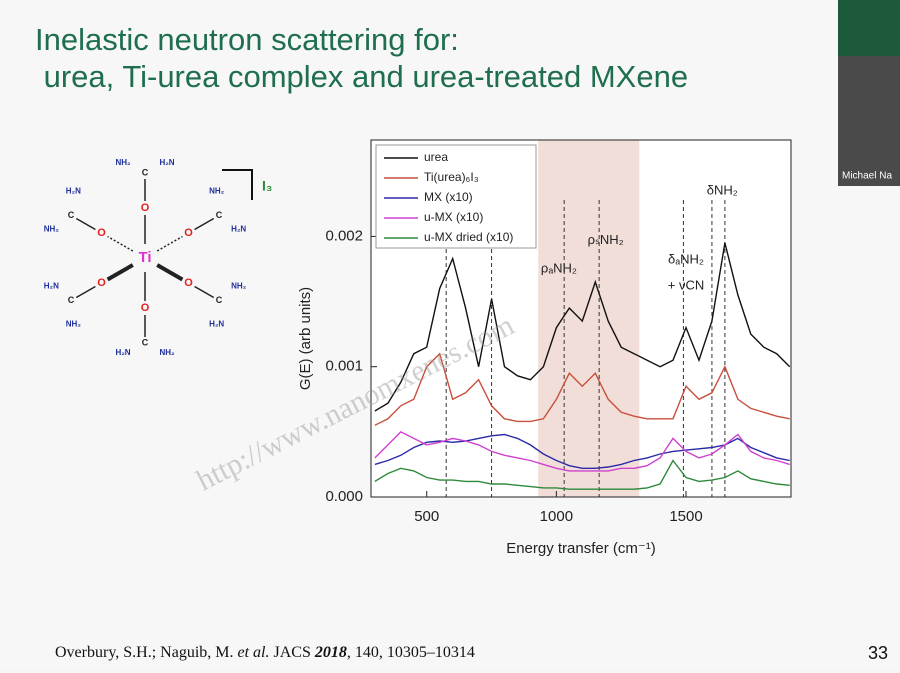 Image resolution: width=900 pixels, height=673 pixels. What do you see at coordinates (436, 157) in the screenshot?
I see `legend-label: urea` at bounding box center [436, 157].